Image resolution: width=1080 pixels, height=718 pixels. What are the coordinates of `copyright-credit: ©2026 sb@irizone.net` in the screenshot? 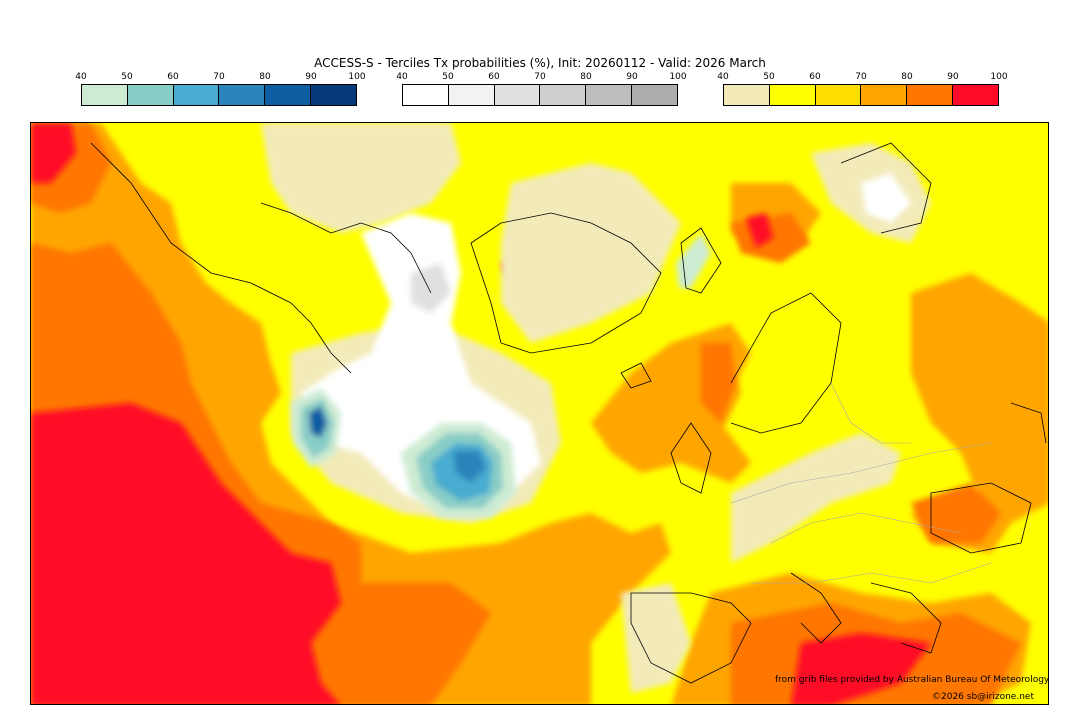 It's located at (983, 697).